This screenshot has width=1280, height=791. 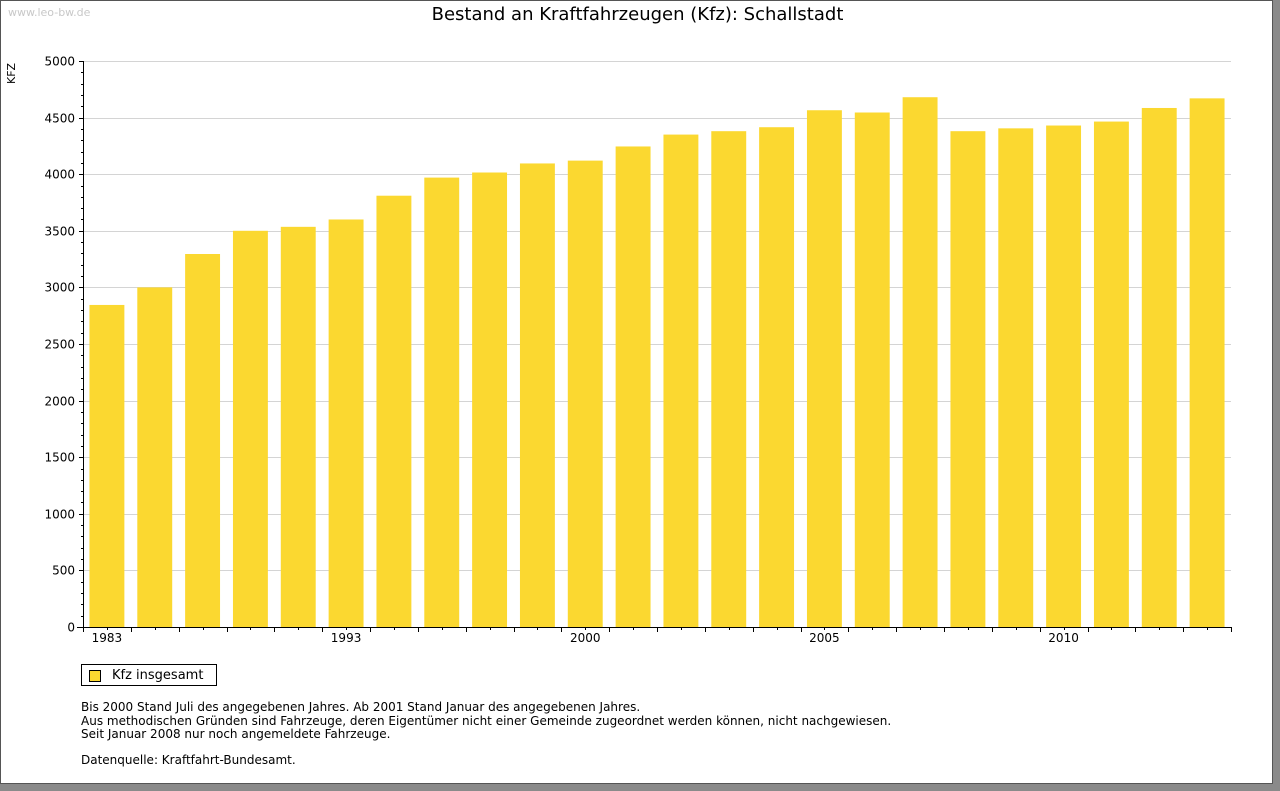 I want to click on legend-swatch, so click(x=95, y=676).